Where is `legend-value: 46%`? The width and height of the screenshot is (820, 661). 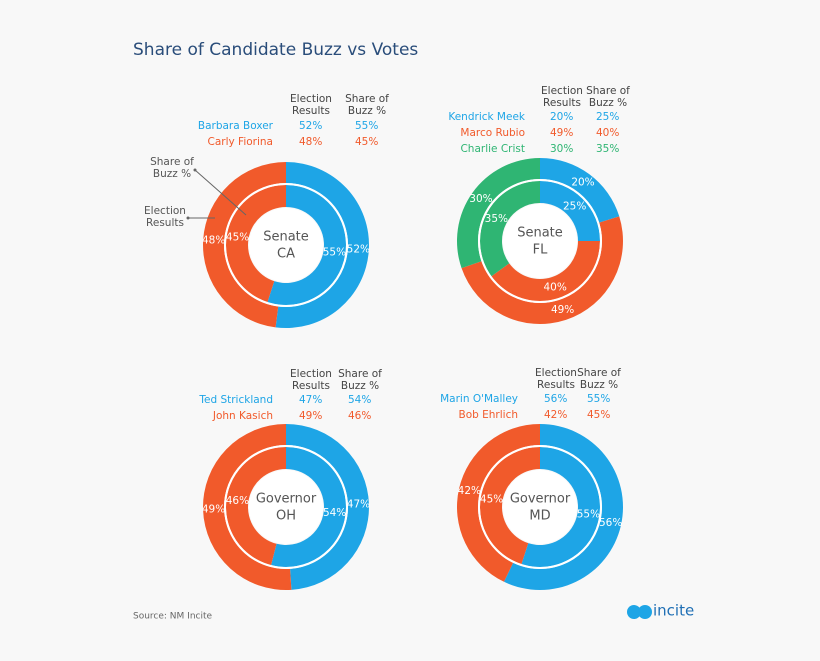 legend-value: 46% is located at coordinates (359, 416).